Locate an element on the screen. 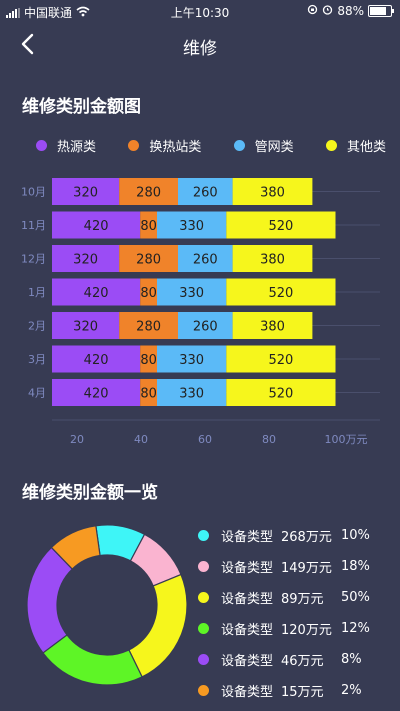  battery-icon is located at coordinates (381, 11).